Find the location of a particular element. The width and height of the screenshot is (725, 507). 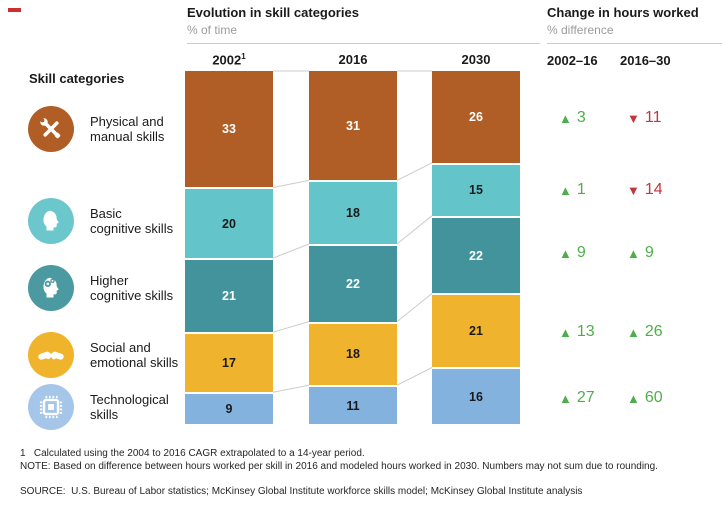

change-cell: ▲ 60 is located at coordinates (645, 398).